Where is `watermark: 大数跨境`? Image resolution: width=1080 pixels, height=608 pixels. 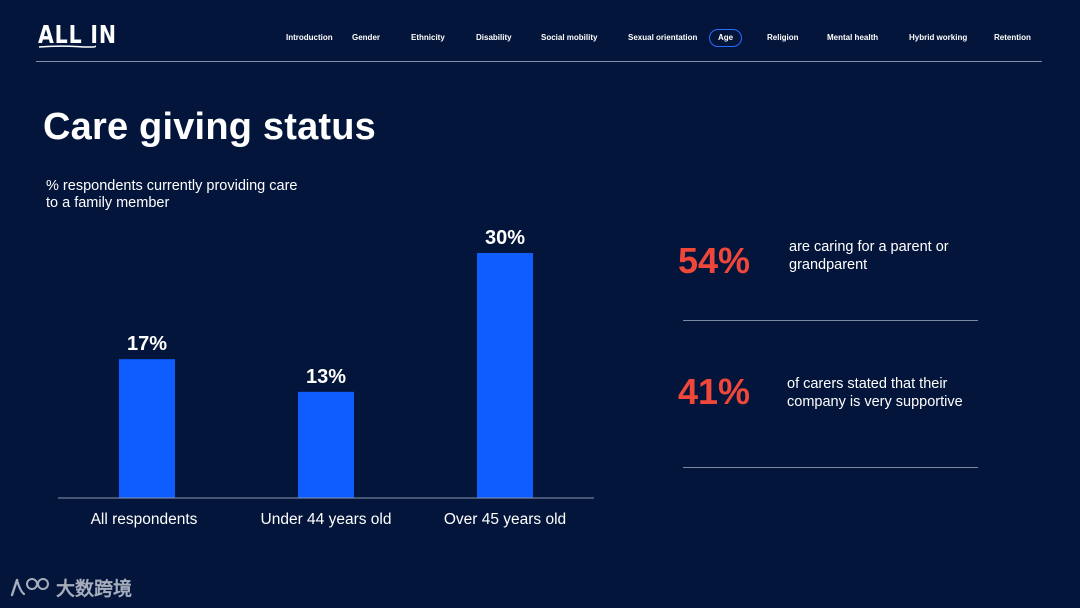
watermark: 大数跨境 is located at coordinates (70, 587).